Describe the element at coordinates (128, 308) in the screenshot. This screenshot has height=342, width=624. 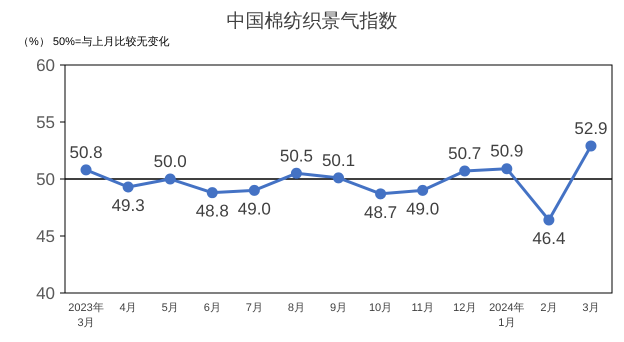
I see `x-tick-label: 4月` at that location.